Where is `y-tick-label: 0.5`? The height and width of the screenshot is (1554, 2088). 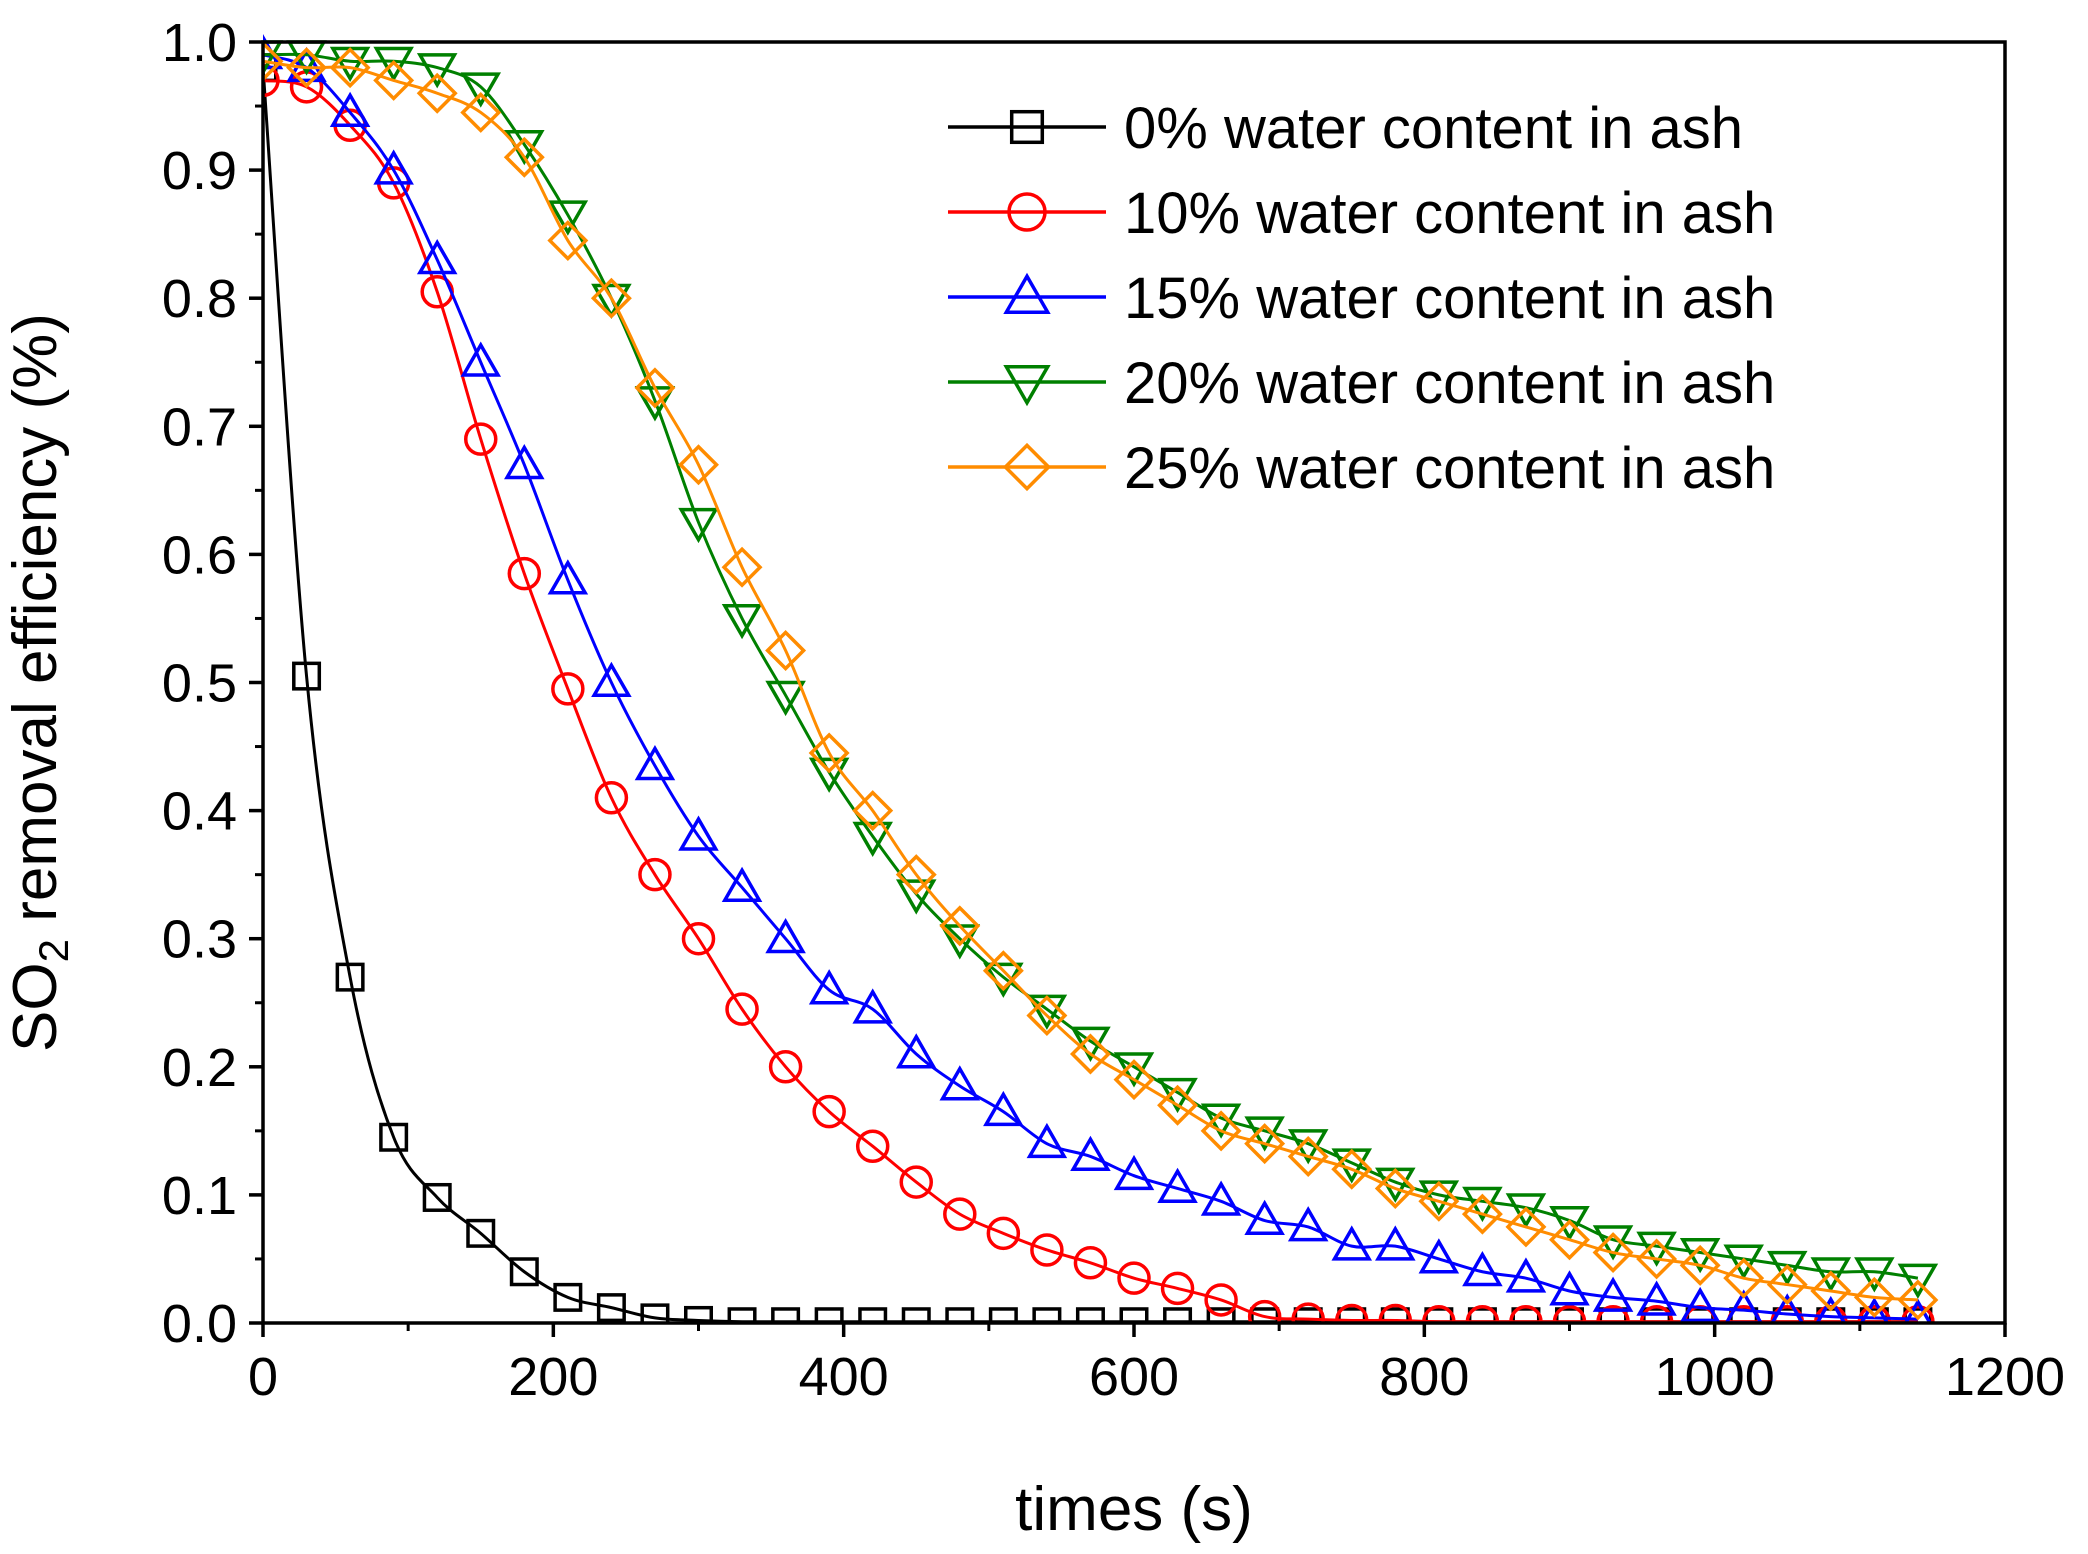 y-tick-label: 0.5 is located at coordinates (199, 684).